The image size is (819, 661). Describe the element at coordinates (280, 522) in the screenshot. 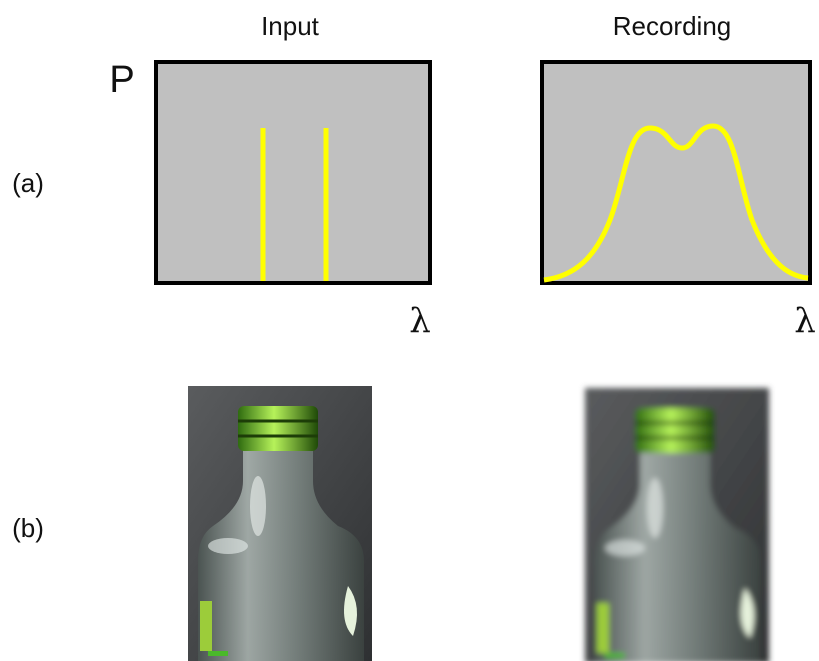

I see `input-photo` at that location.